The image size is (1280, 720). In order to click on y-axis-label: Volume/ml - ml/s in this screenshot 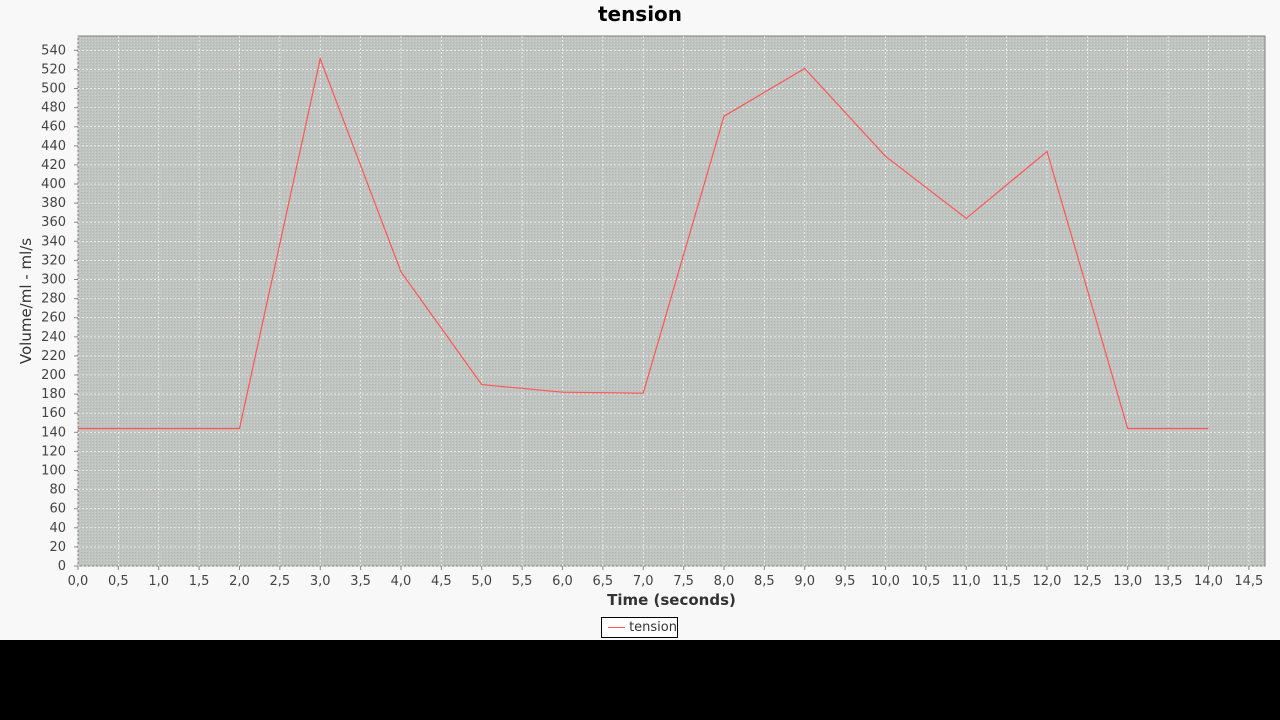, I will do `click(26, 301)`.